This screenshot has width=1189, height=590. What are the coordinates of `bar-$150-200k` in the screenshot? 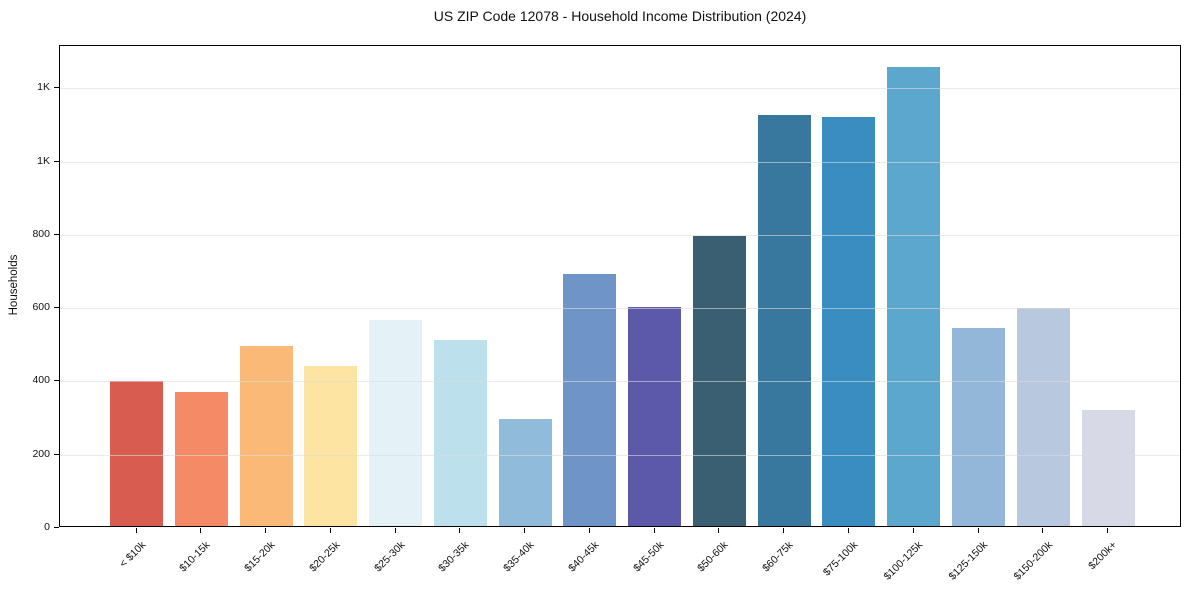 It's located at (1043, 417).